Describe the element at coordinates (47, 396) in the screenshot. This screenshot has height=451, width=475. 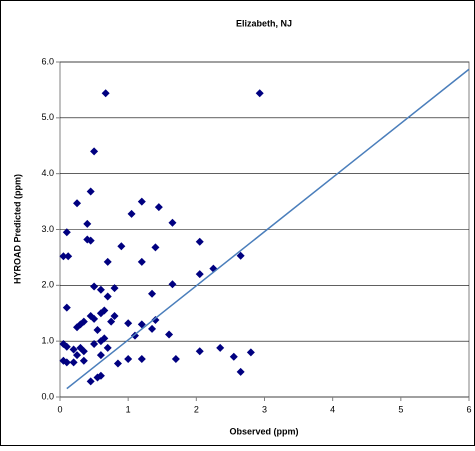
I see `y-tick-label: 0.0` at that location.